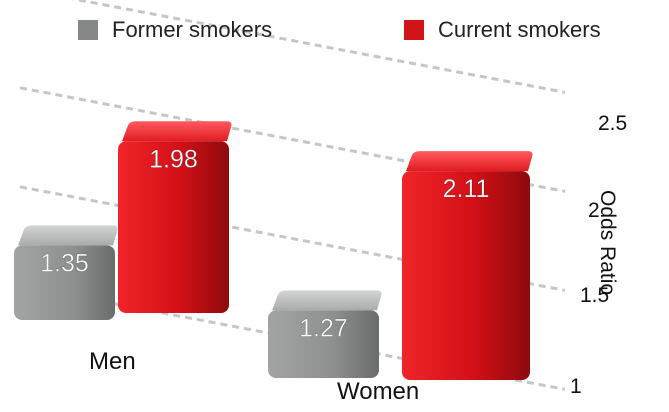 This screenshot has height=412, width=669. What do you see at coordinates (607, 243) in the screenshot?
I see `y-axis-label: Odds Ratio` at bounding box center [607, 243].